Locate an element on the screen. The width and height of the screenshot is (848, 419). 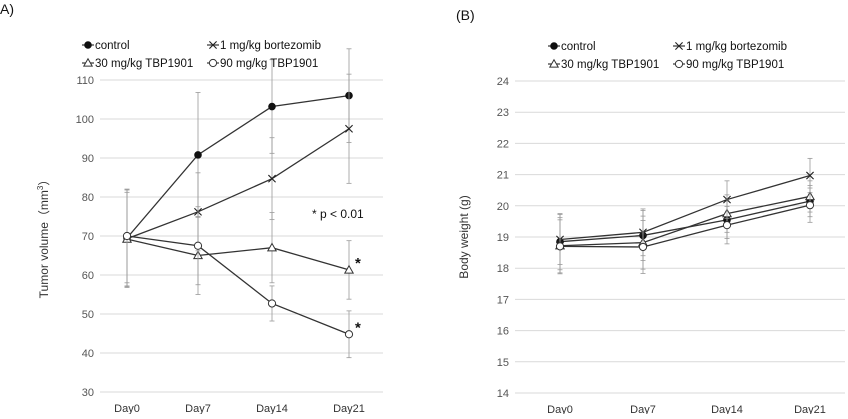
y-tick-label: 20 is located at coordinates (503, 207).